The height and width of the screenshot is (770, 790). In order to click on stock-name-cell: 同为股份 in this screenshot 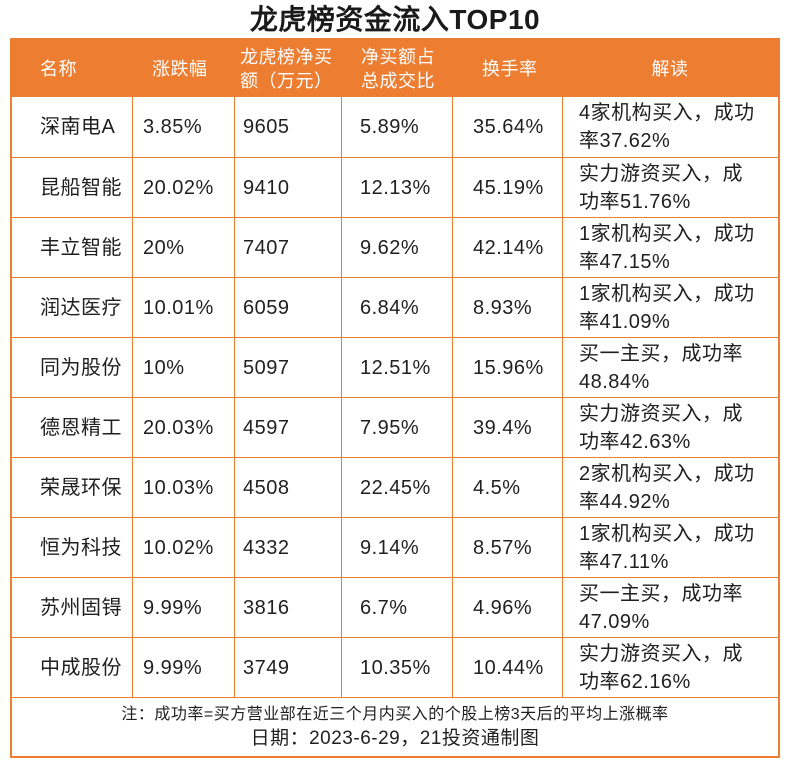, I will do `click(81, 367)`.